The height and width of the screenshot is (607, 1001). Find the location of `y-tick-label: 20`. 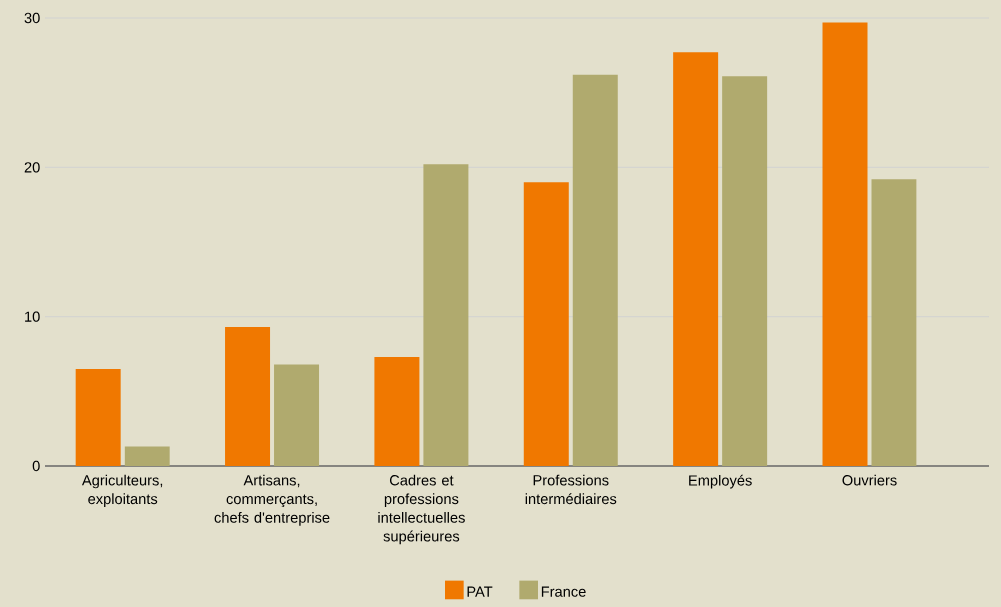

y-tick-label: 20 is located at coordinates (32, 167).